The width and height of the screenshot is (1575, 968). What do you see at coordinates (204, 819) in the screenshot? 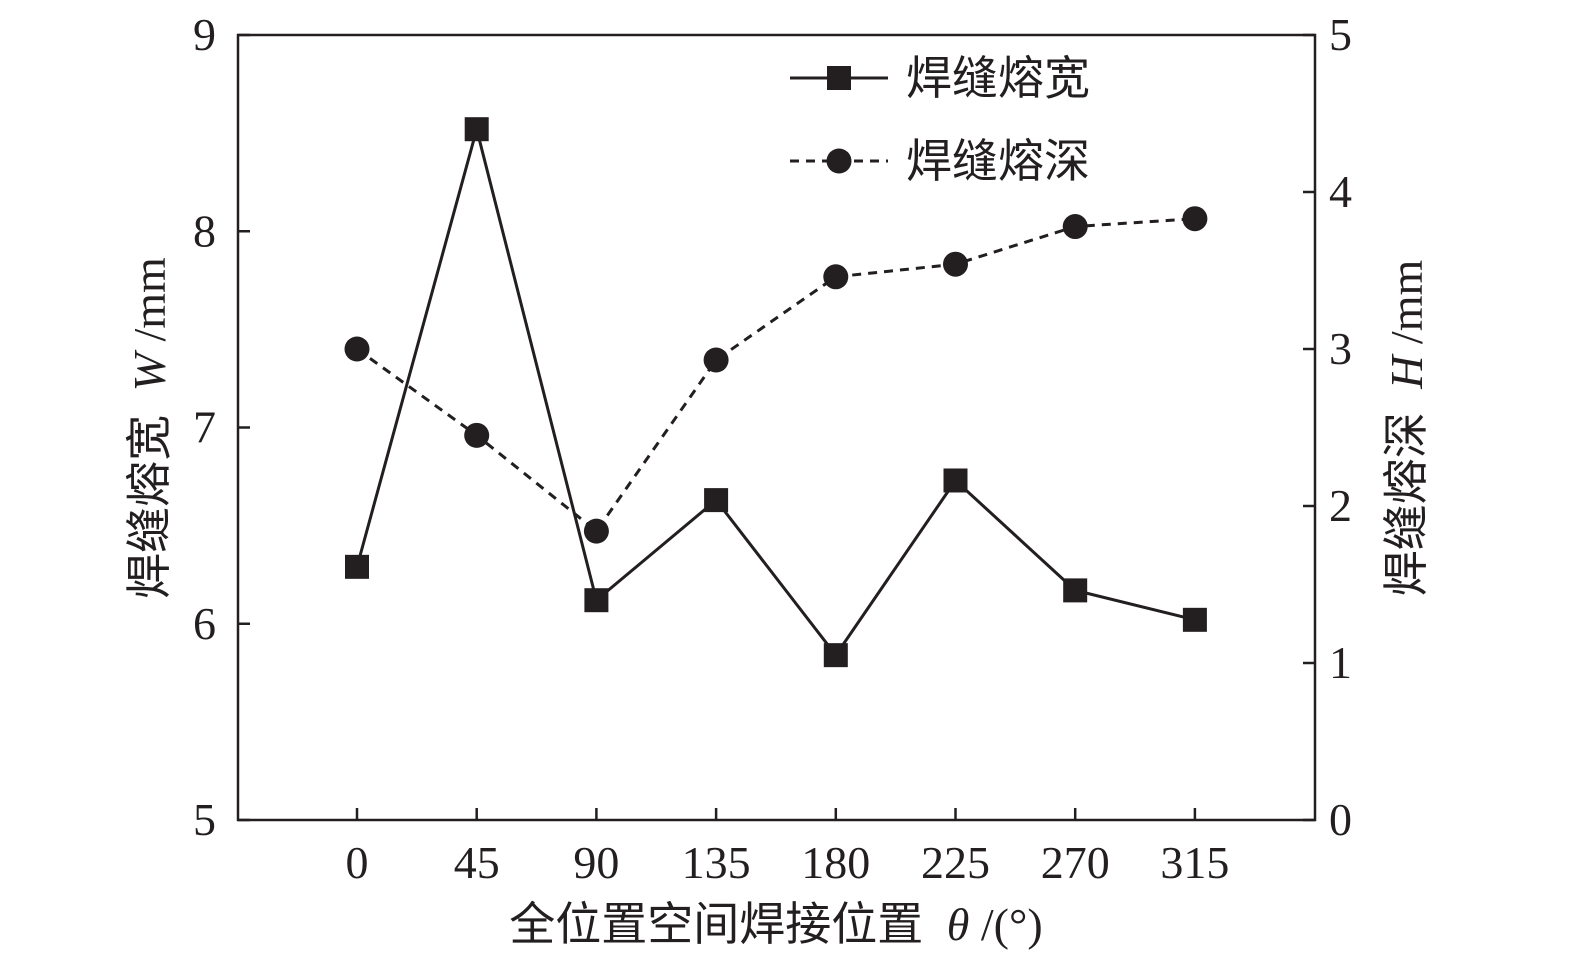
I see `y-left-tick-label: 5` at bounding box center [204, 819].